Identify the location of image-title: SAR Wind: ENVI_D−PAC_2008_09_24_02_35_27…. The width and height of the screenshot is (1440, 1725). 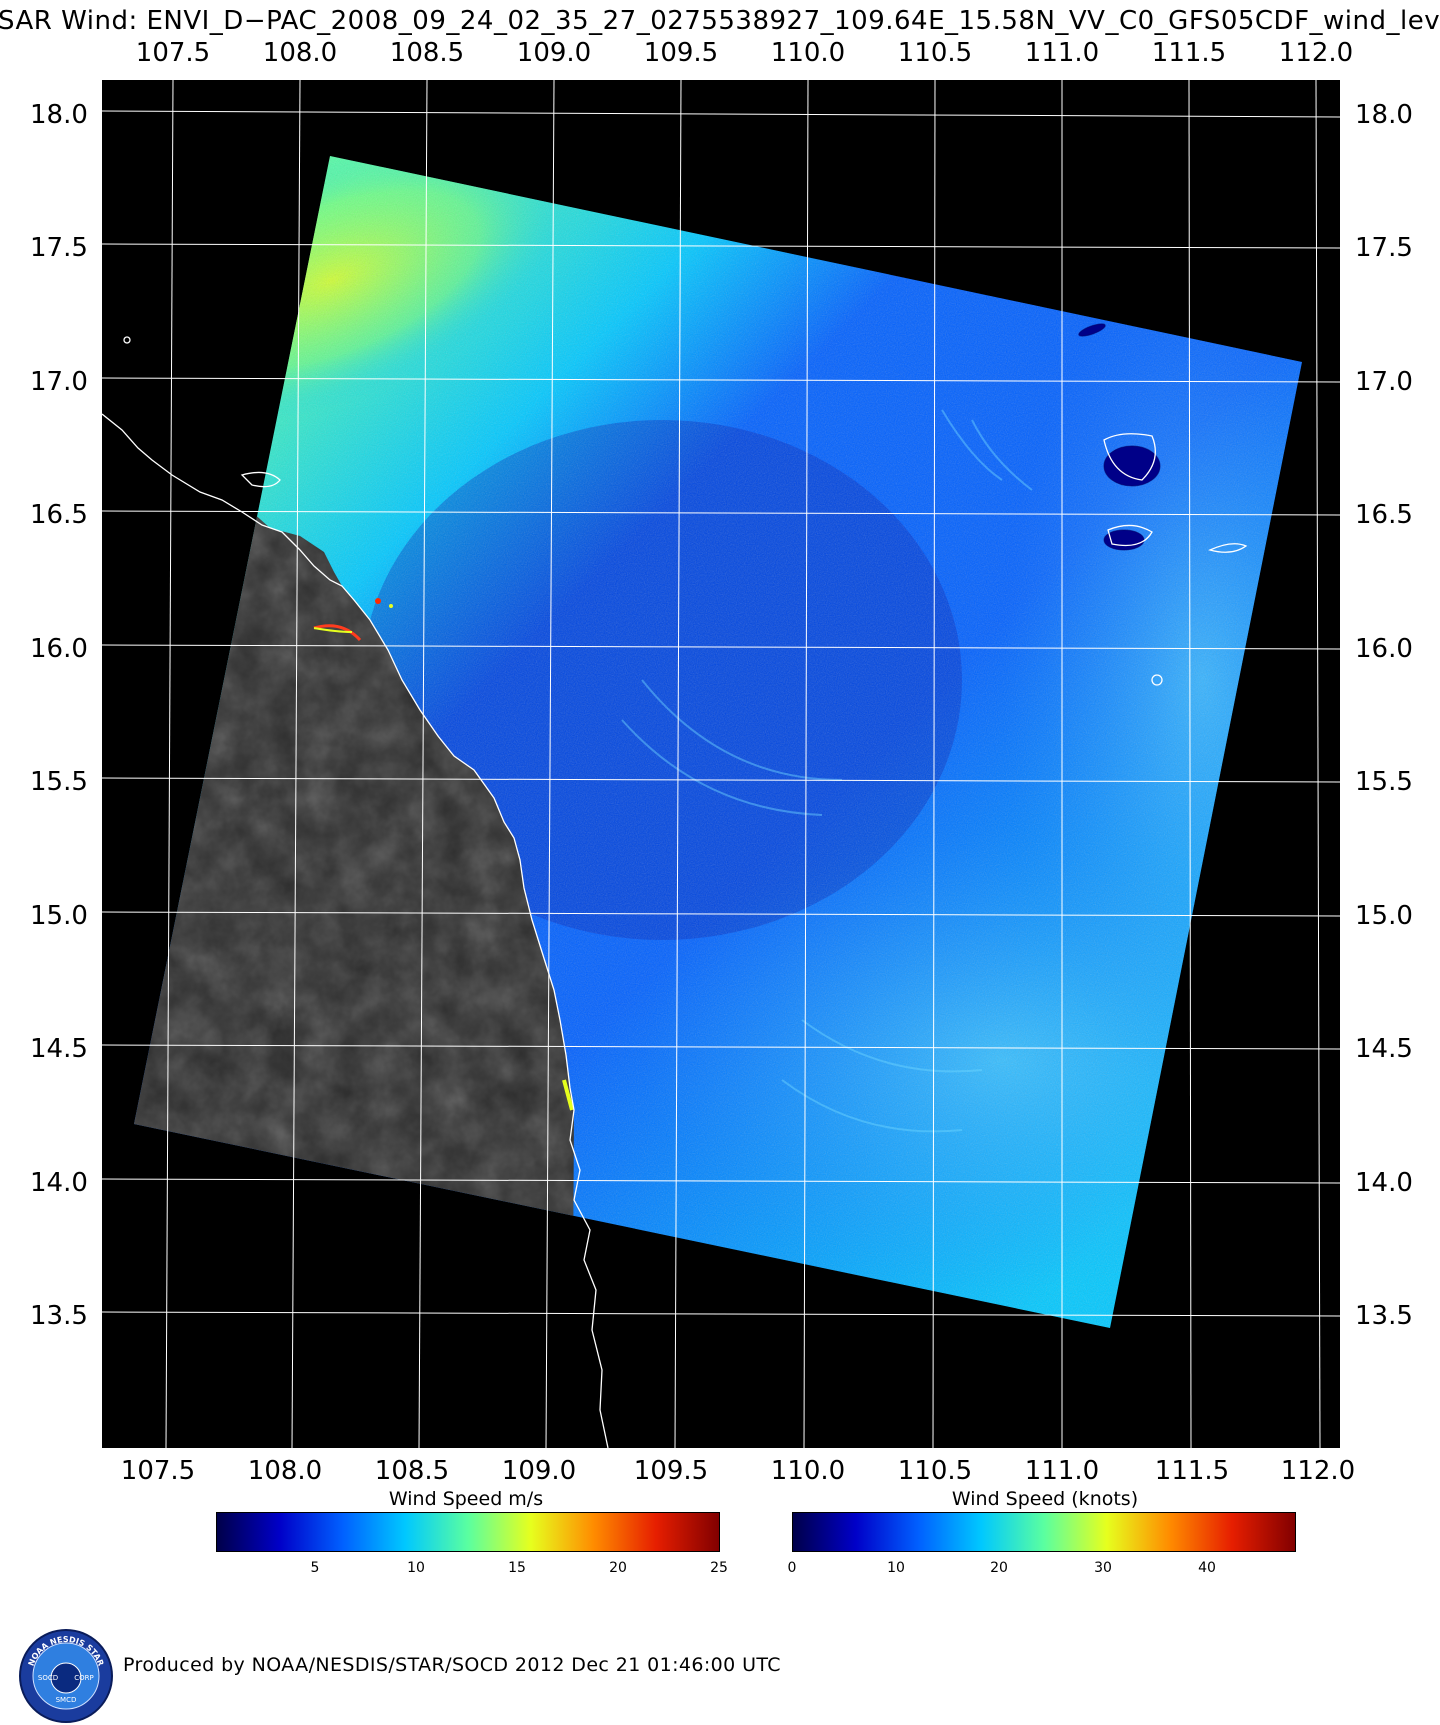
(720, 21).